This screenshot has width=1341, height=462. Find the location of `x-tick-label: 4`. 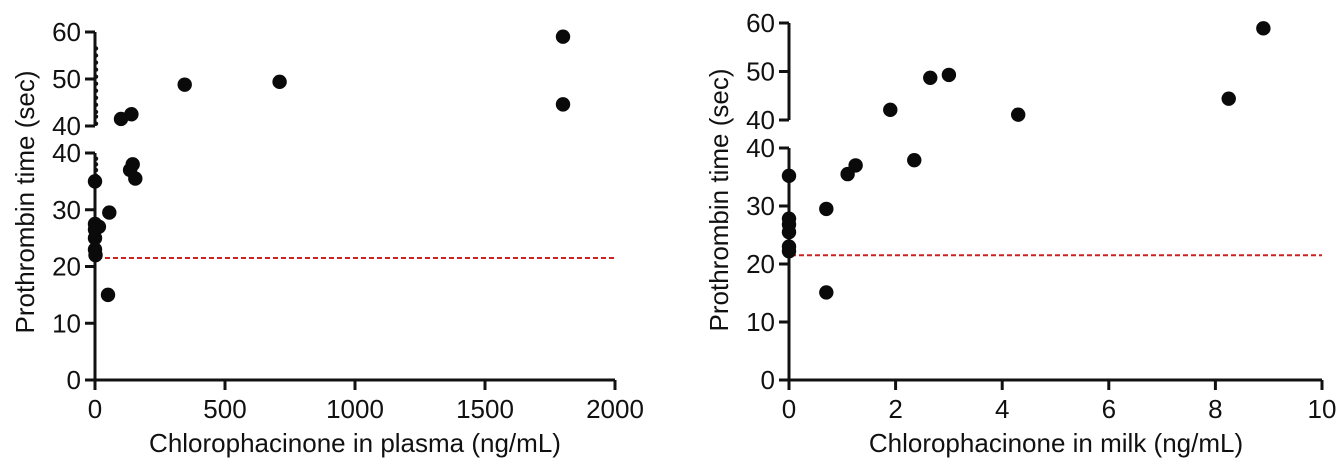

x-tick-label: 4 is located at coordinates (1002, 409).